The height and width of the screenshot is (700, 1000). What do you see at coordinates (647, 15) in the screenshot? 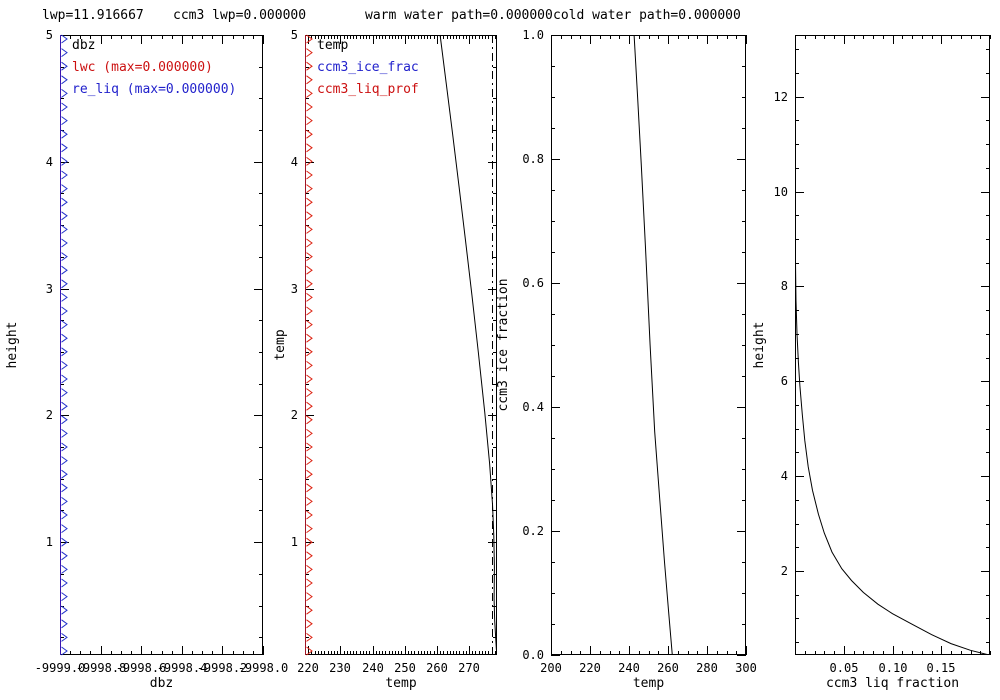
I see `title-cold-water-path: cold water path=0.000000` at bounding box center [647, 15].